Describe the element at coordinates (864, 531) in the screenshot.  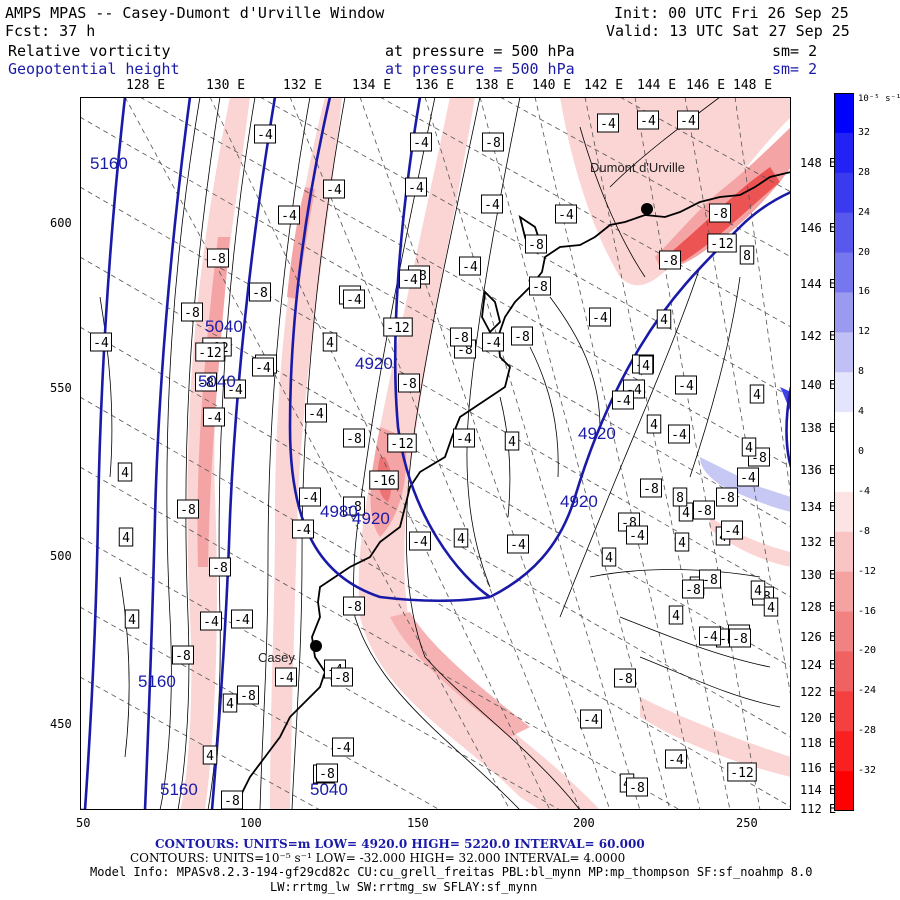
I see `colorbar-tick-label: -8` at that location.